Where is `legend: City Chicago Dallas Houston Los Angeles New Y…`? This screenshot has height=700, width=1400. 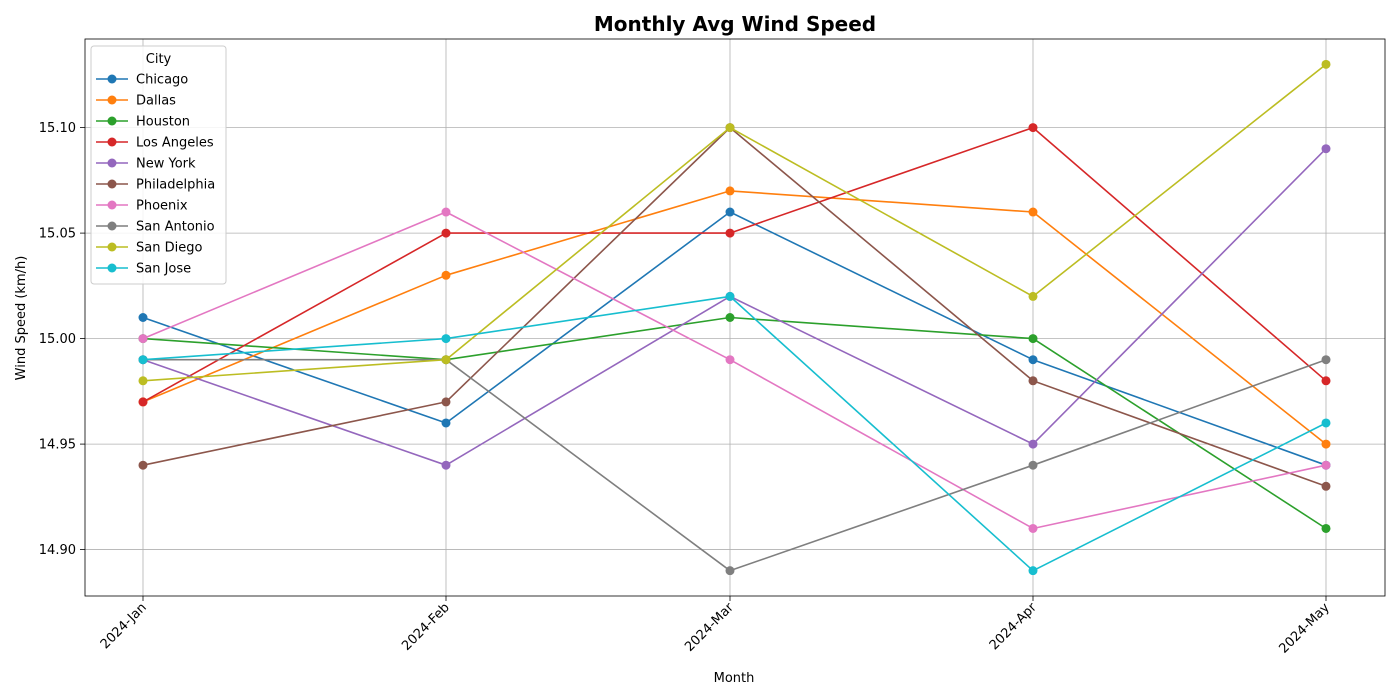 legend: City Chicago Dallas Houston Los Angeles New Y… is located at coordinates (158, 165).